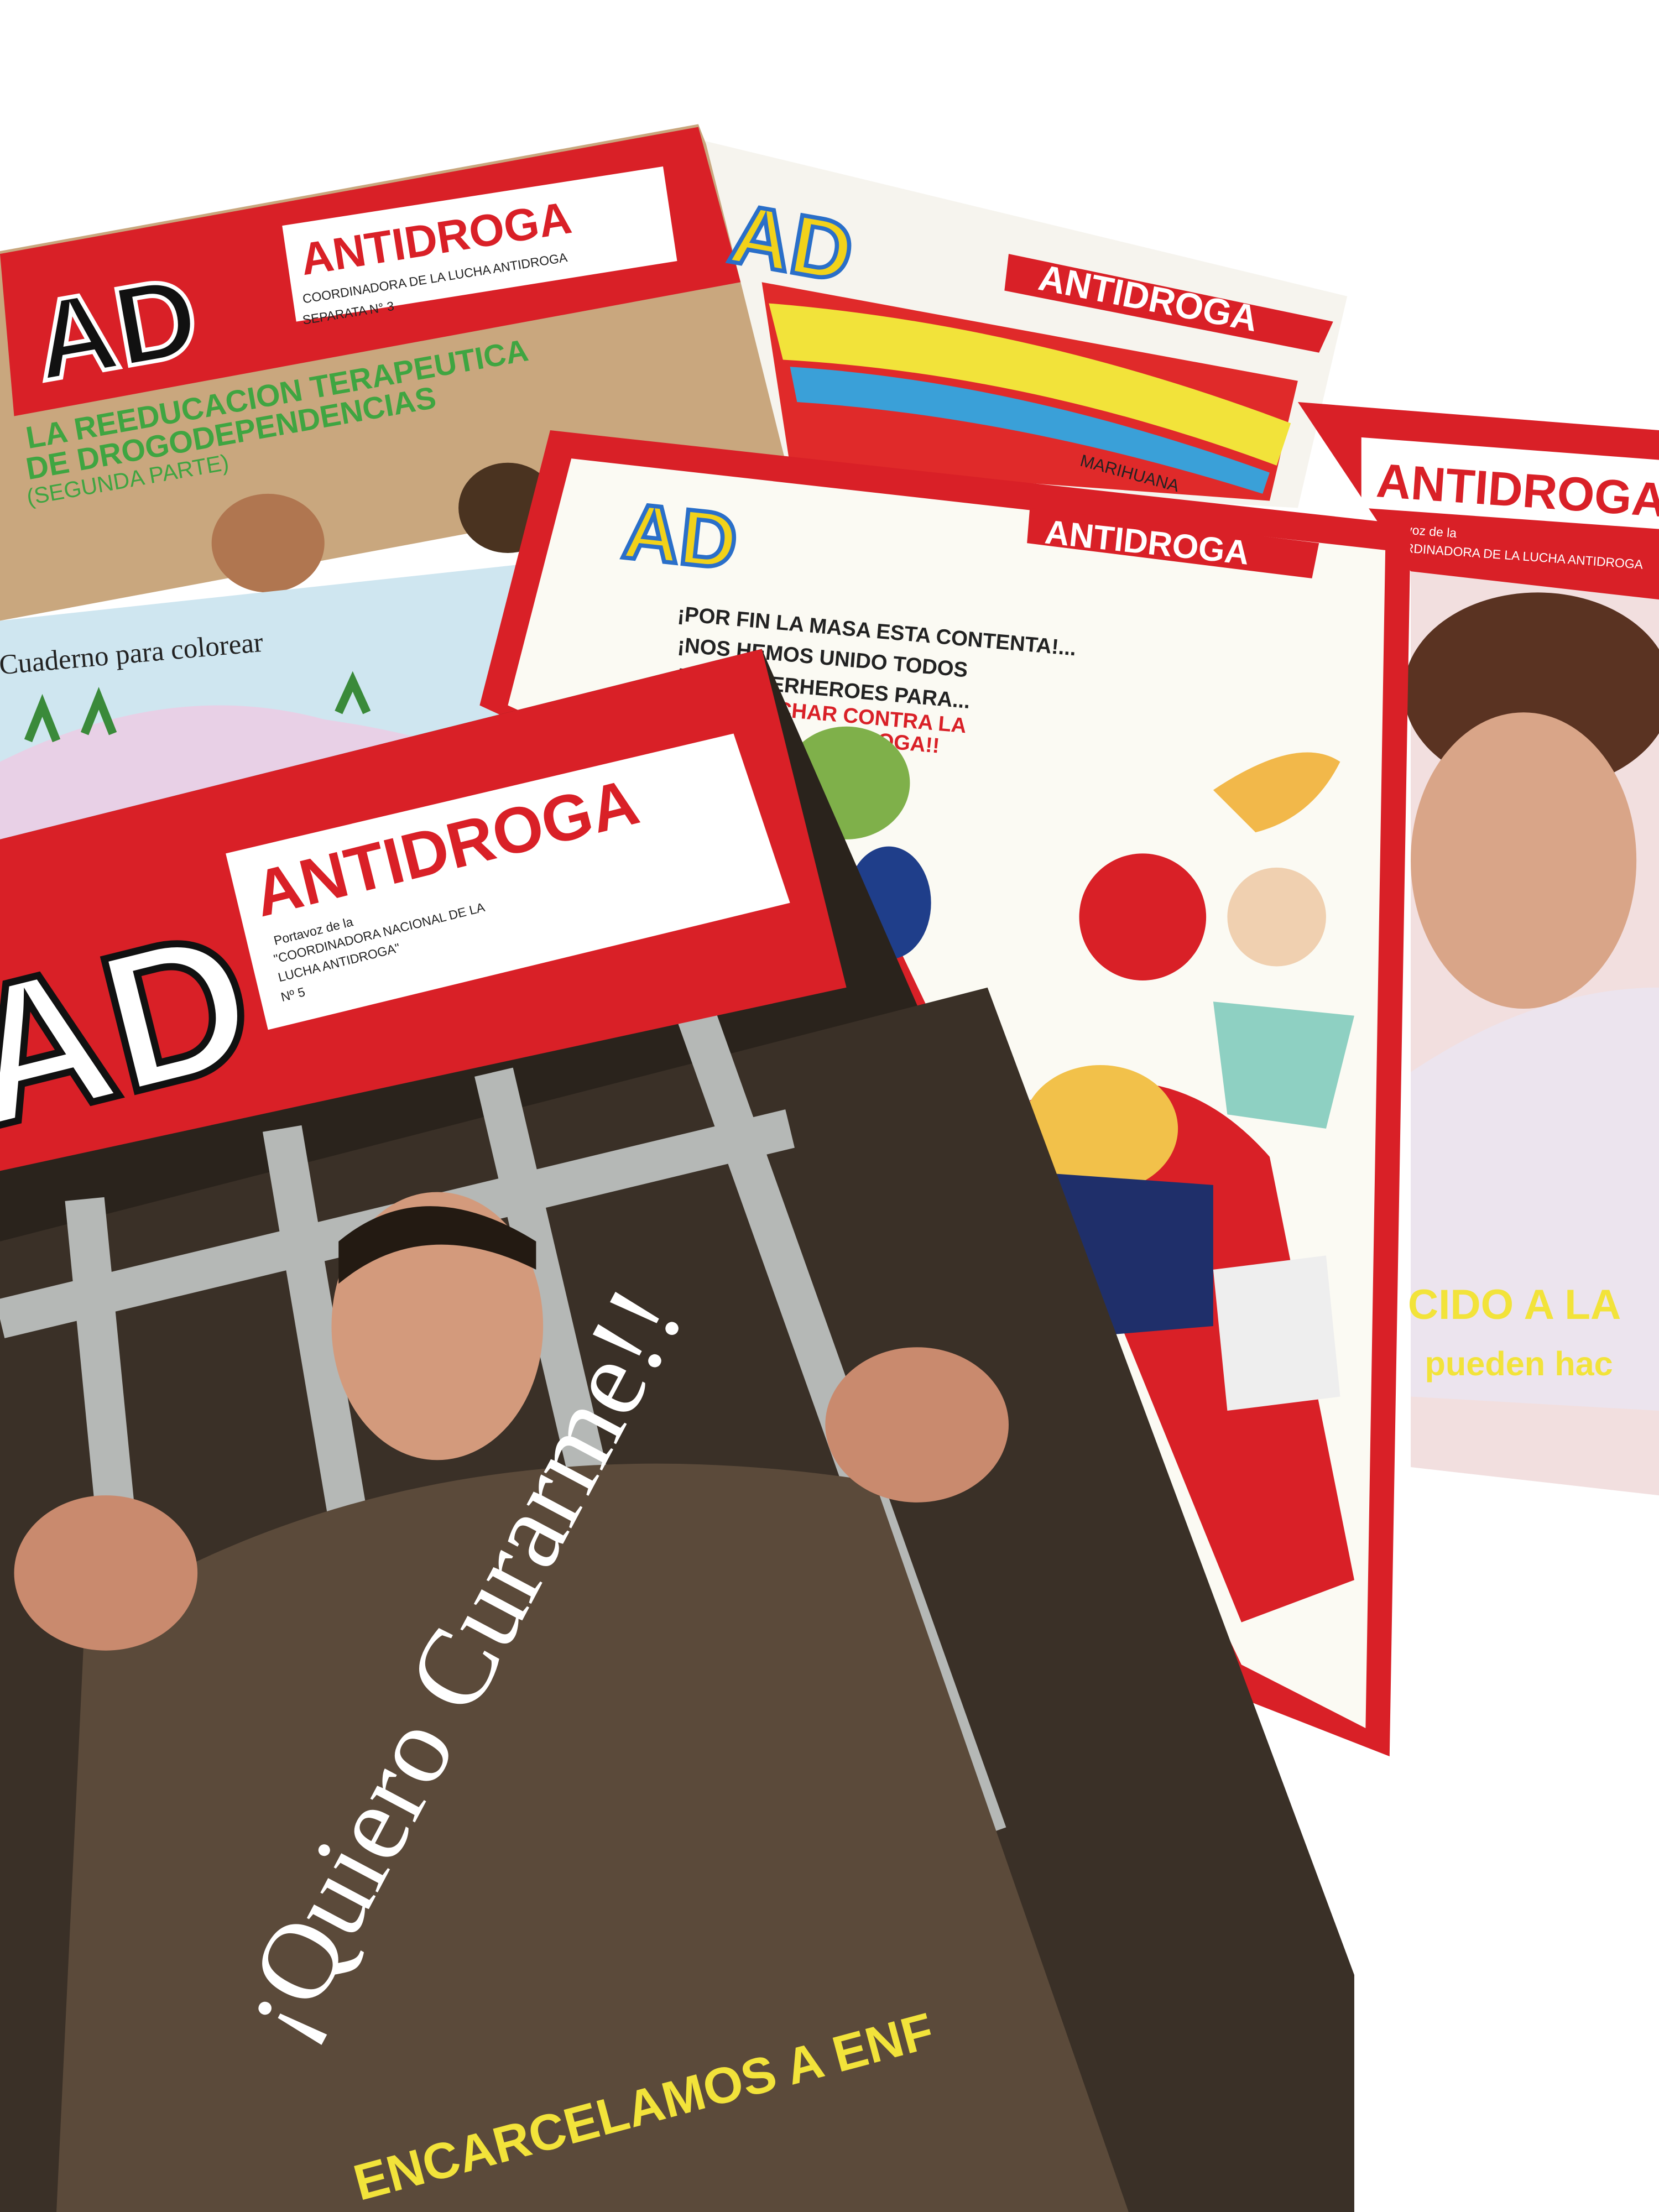 This screenshot has height=2212, width=1659. What do you see at coordinates (1276, 793) in the screenshot?
I see `wings` at bounding box center [1276, 793].